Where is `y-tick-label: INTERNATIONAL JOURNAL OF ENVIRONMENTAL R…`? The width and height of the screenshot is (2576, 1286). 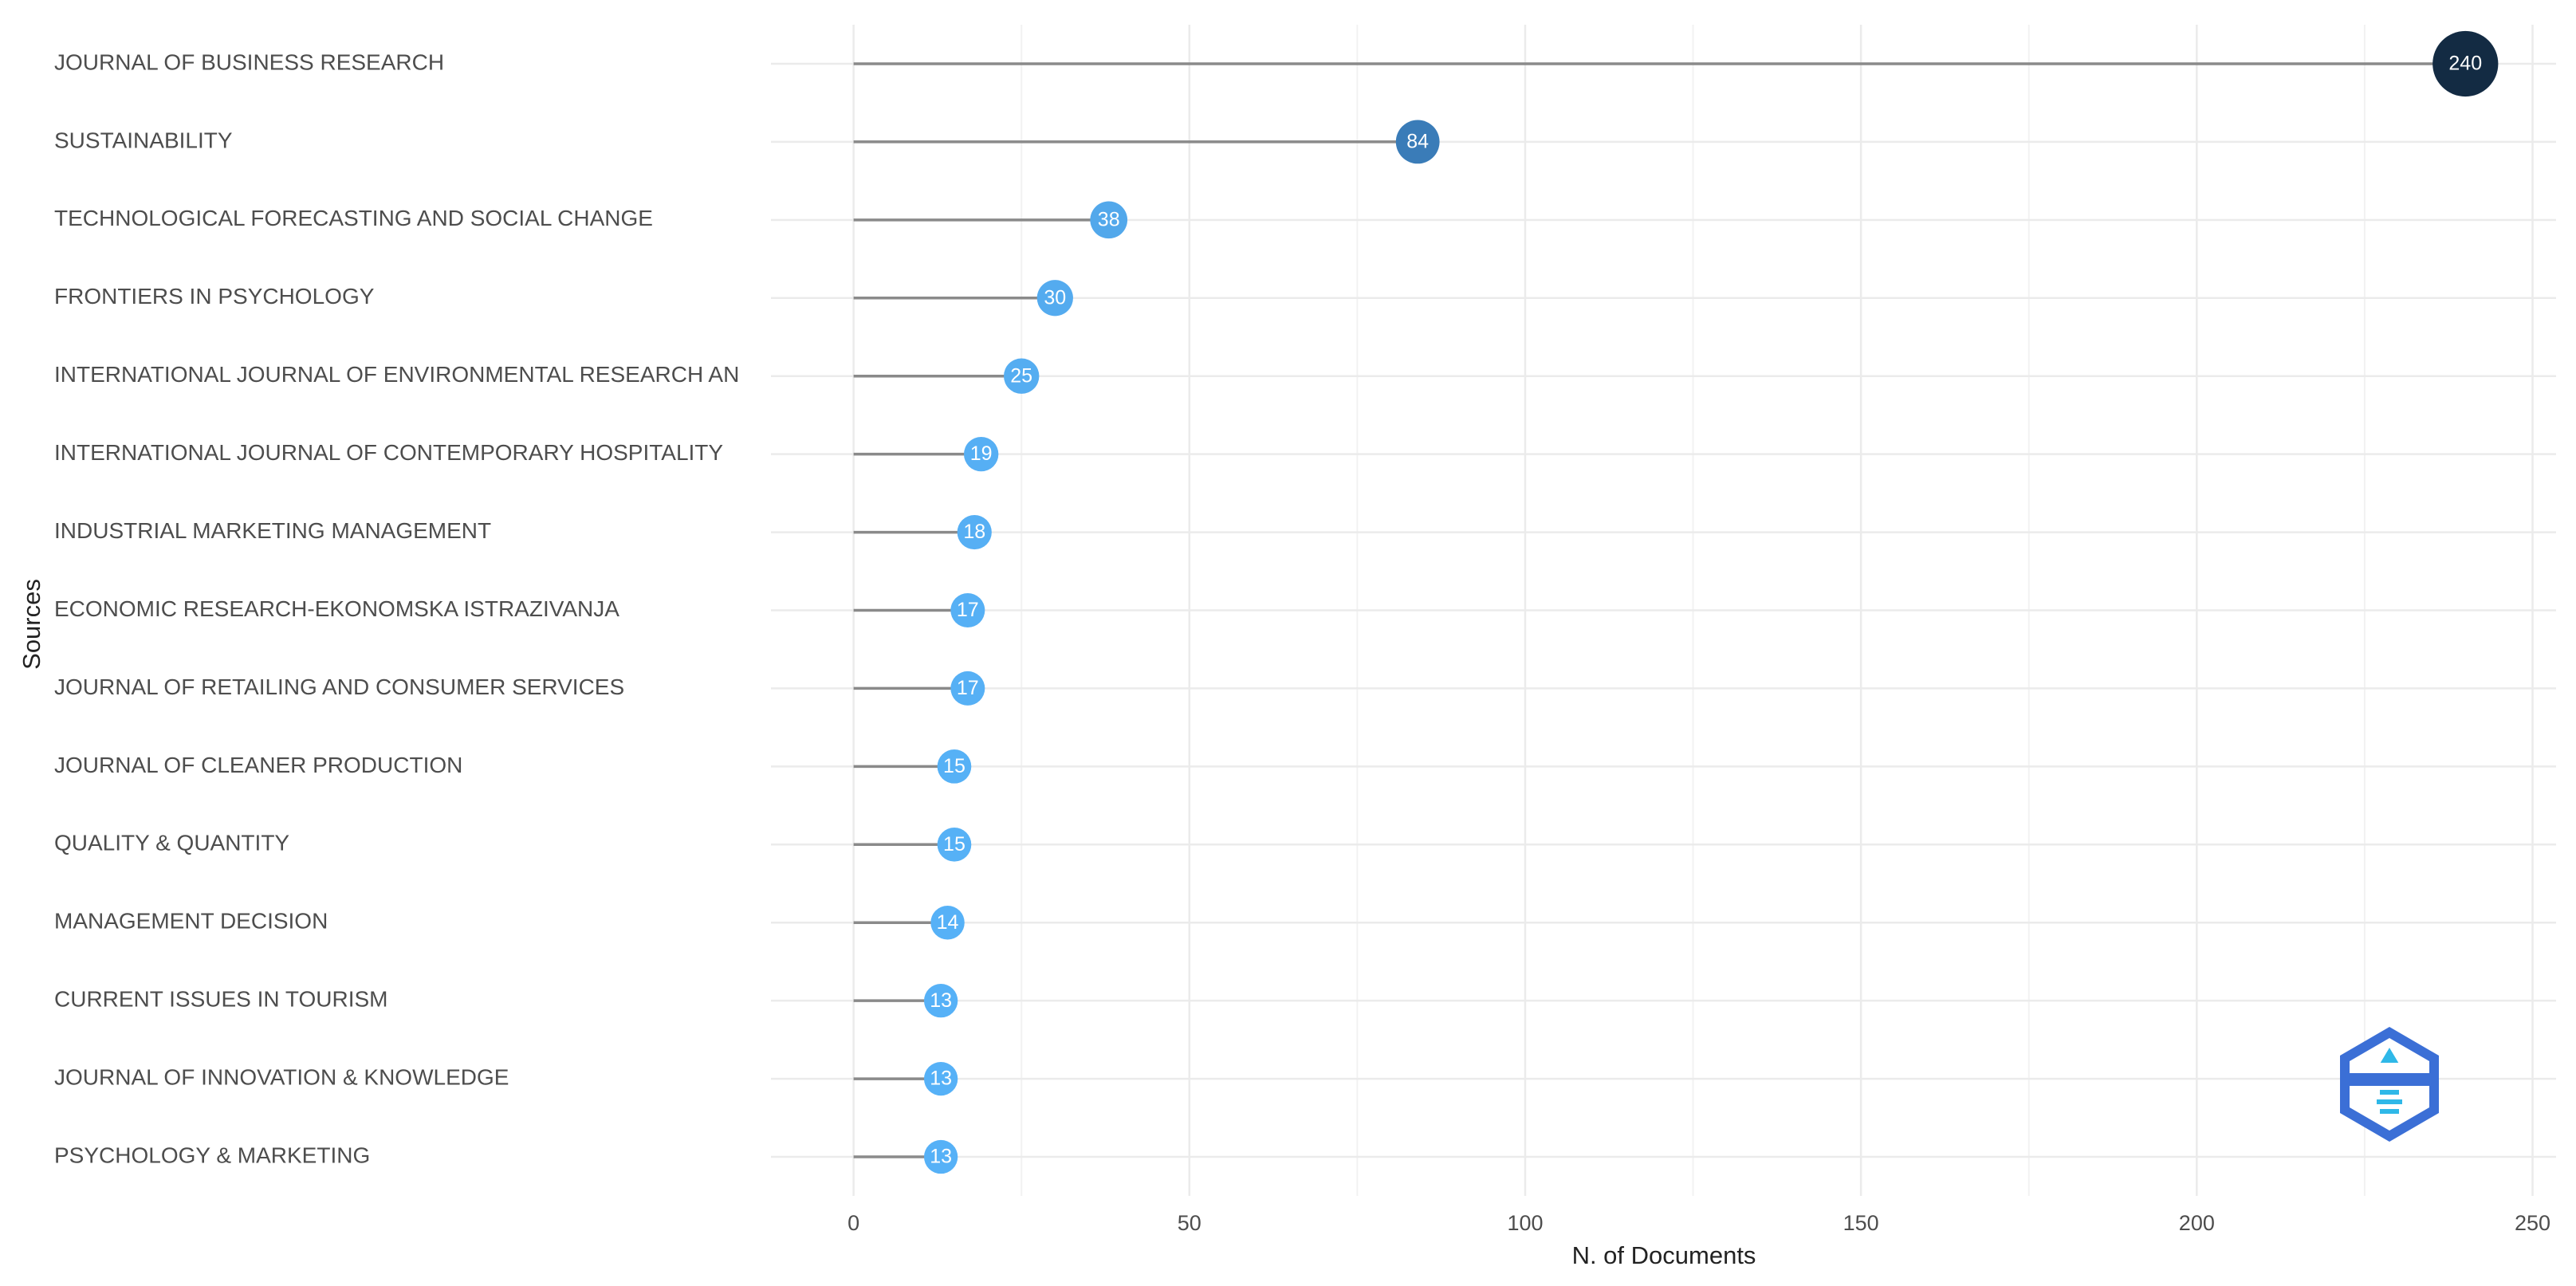 y-tick-label: INTERNATIONAL JOURNAL OF ENVIRONMENTAL R… is located at coordinates (397, 374).